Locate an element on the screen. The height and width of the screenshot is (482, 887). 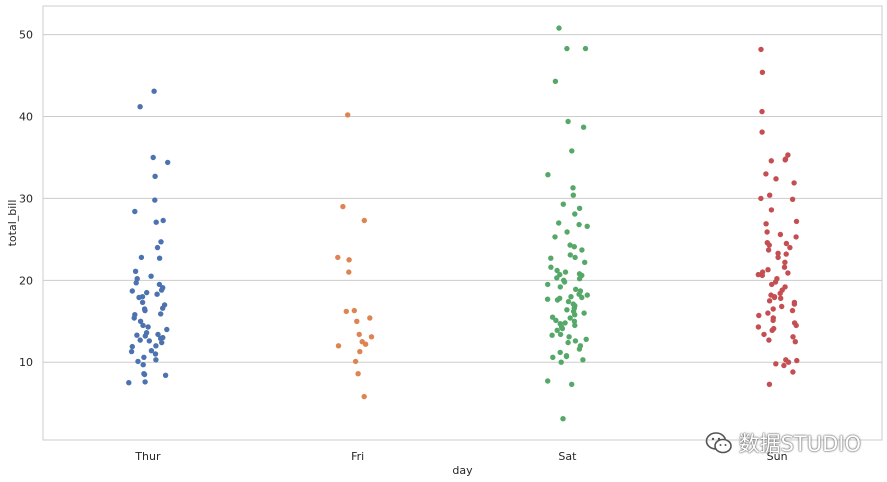
y-tick-label: 50 is located at coordinates (26, 35).